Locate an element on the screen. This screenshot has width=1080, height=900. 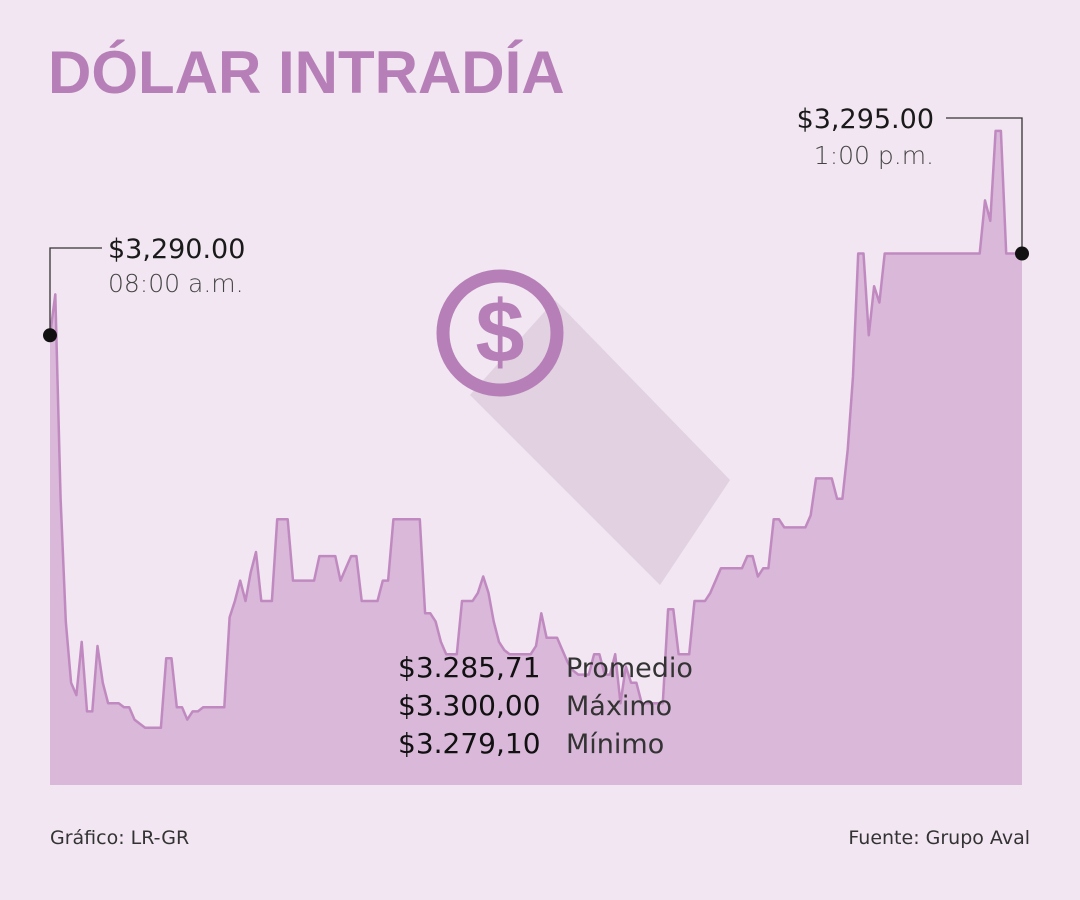
chart-title: DÓLAR INTRADÍA is located at coordinates (306, 72).